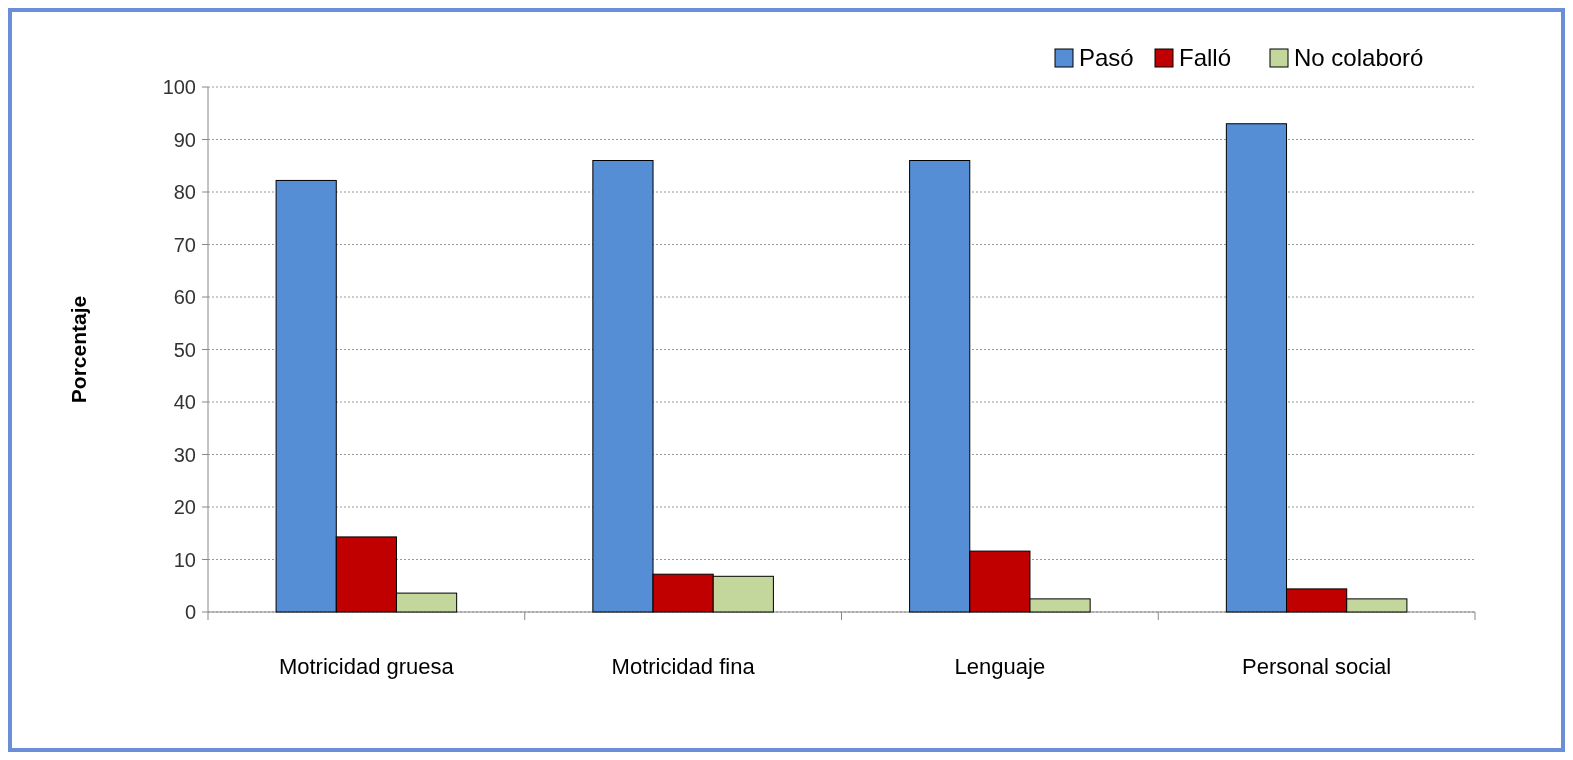 This screenshot has width=1573, height=760. Describe the element at coordinates (1317, 666) in the screenshot. I see `x-tick-label: Personal social` at that location.